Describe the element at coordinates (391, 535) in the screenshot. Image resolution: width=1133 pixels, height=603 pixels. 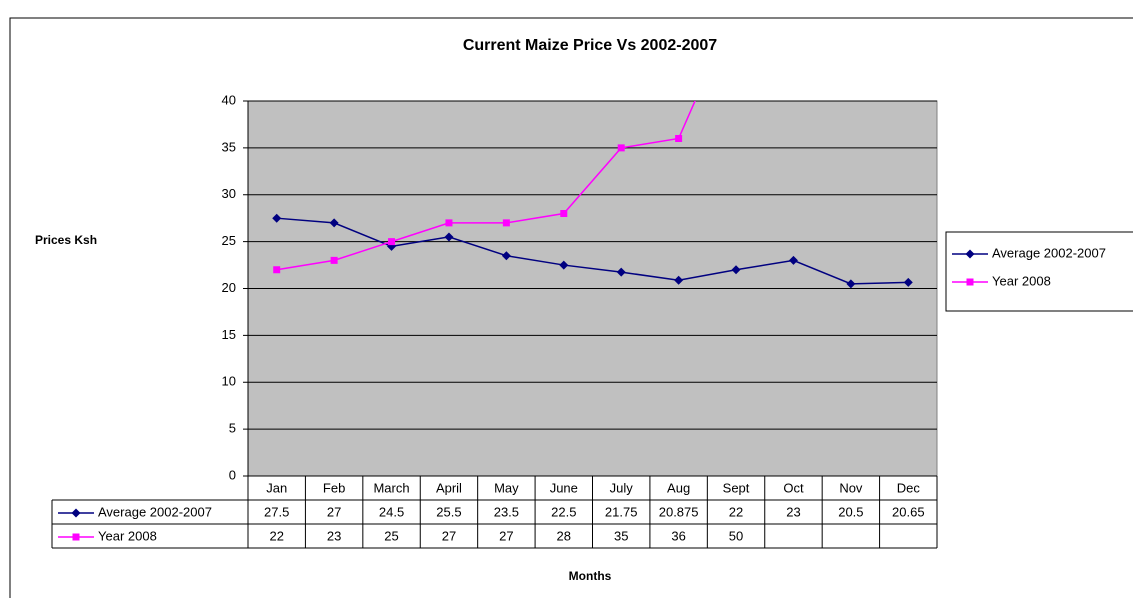
I see `table-cell: 25` at that location.